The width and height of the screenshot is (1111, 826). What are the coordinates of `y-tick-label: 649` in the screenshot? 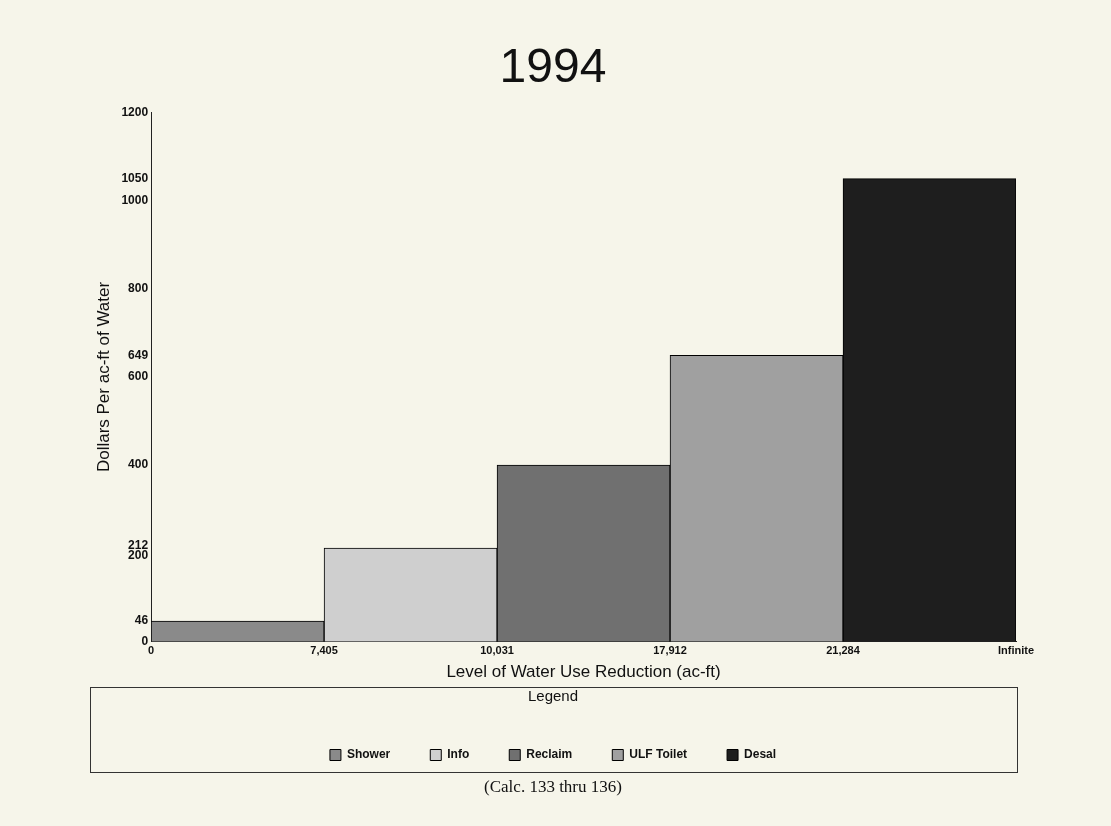 It's located at (138, 354).